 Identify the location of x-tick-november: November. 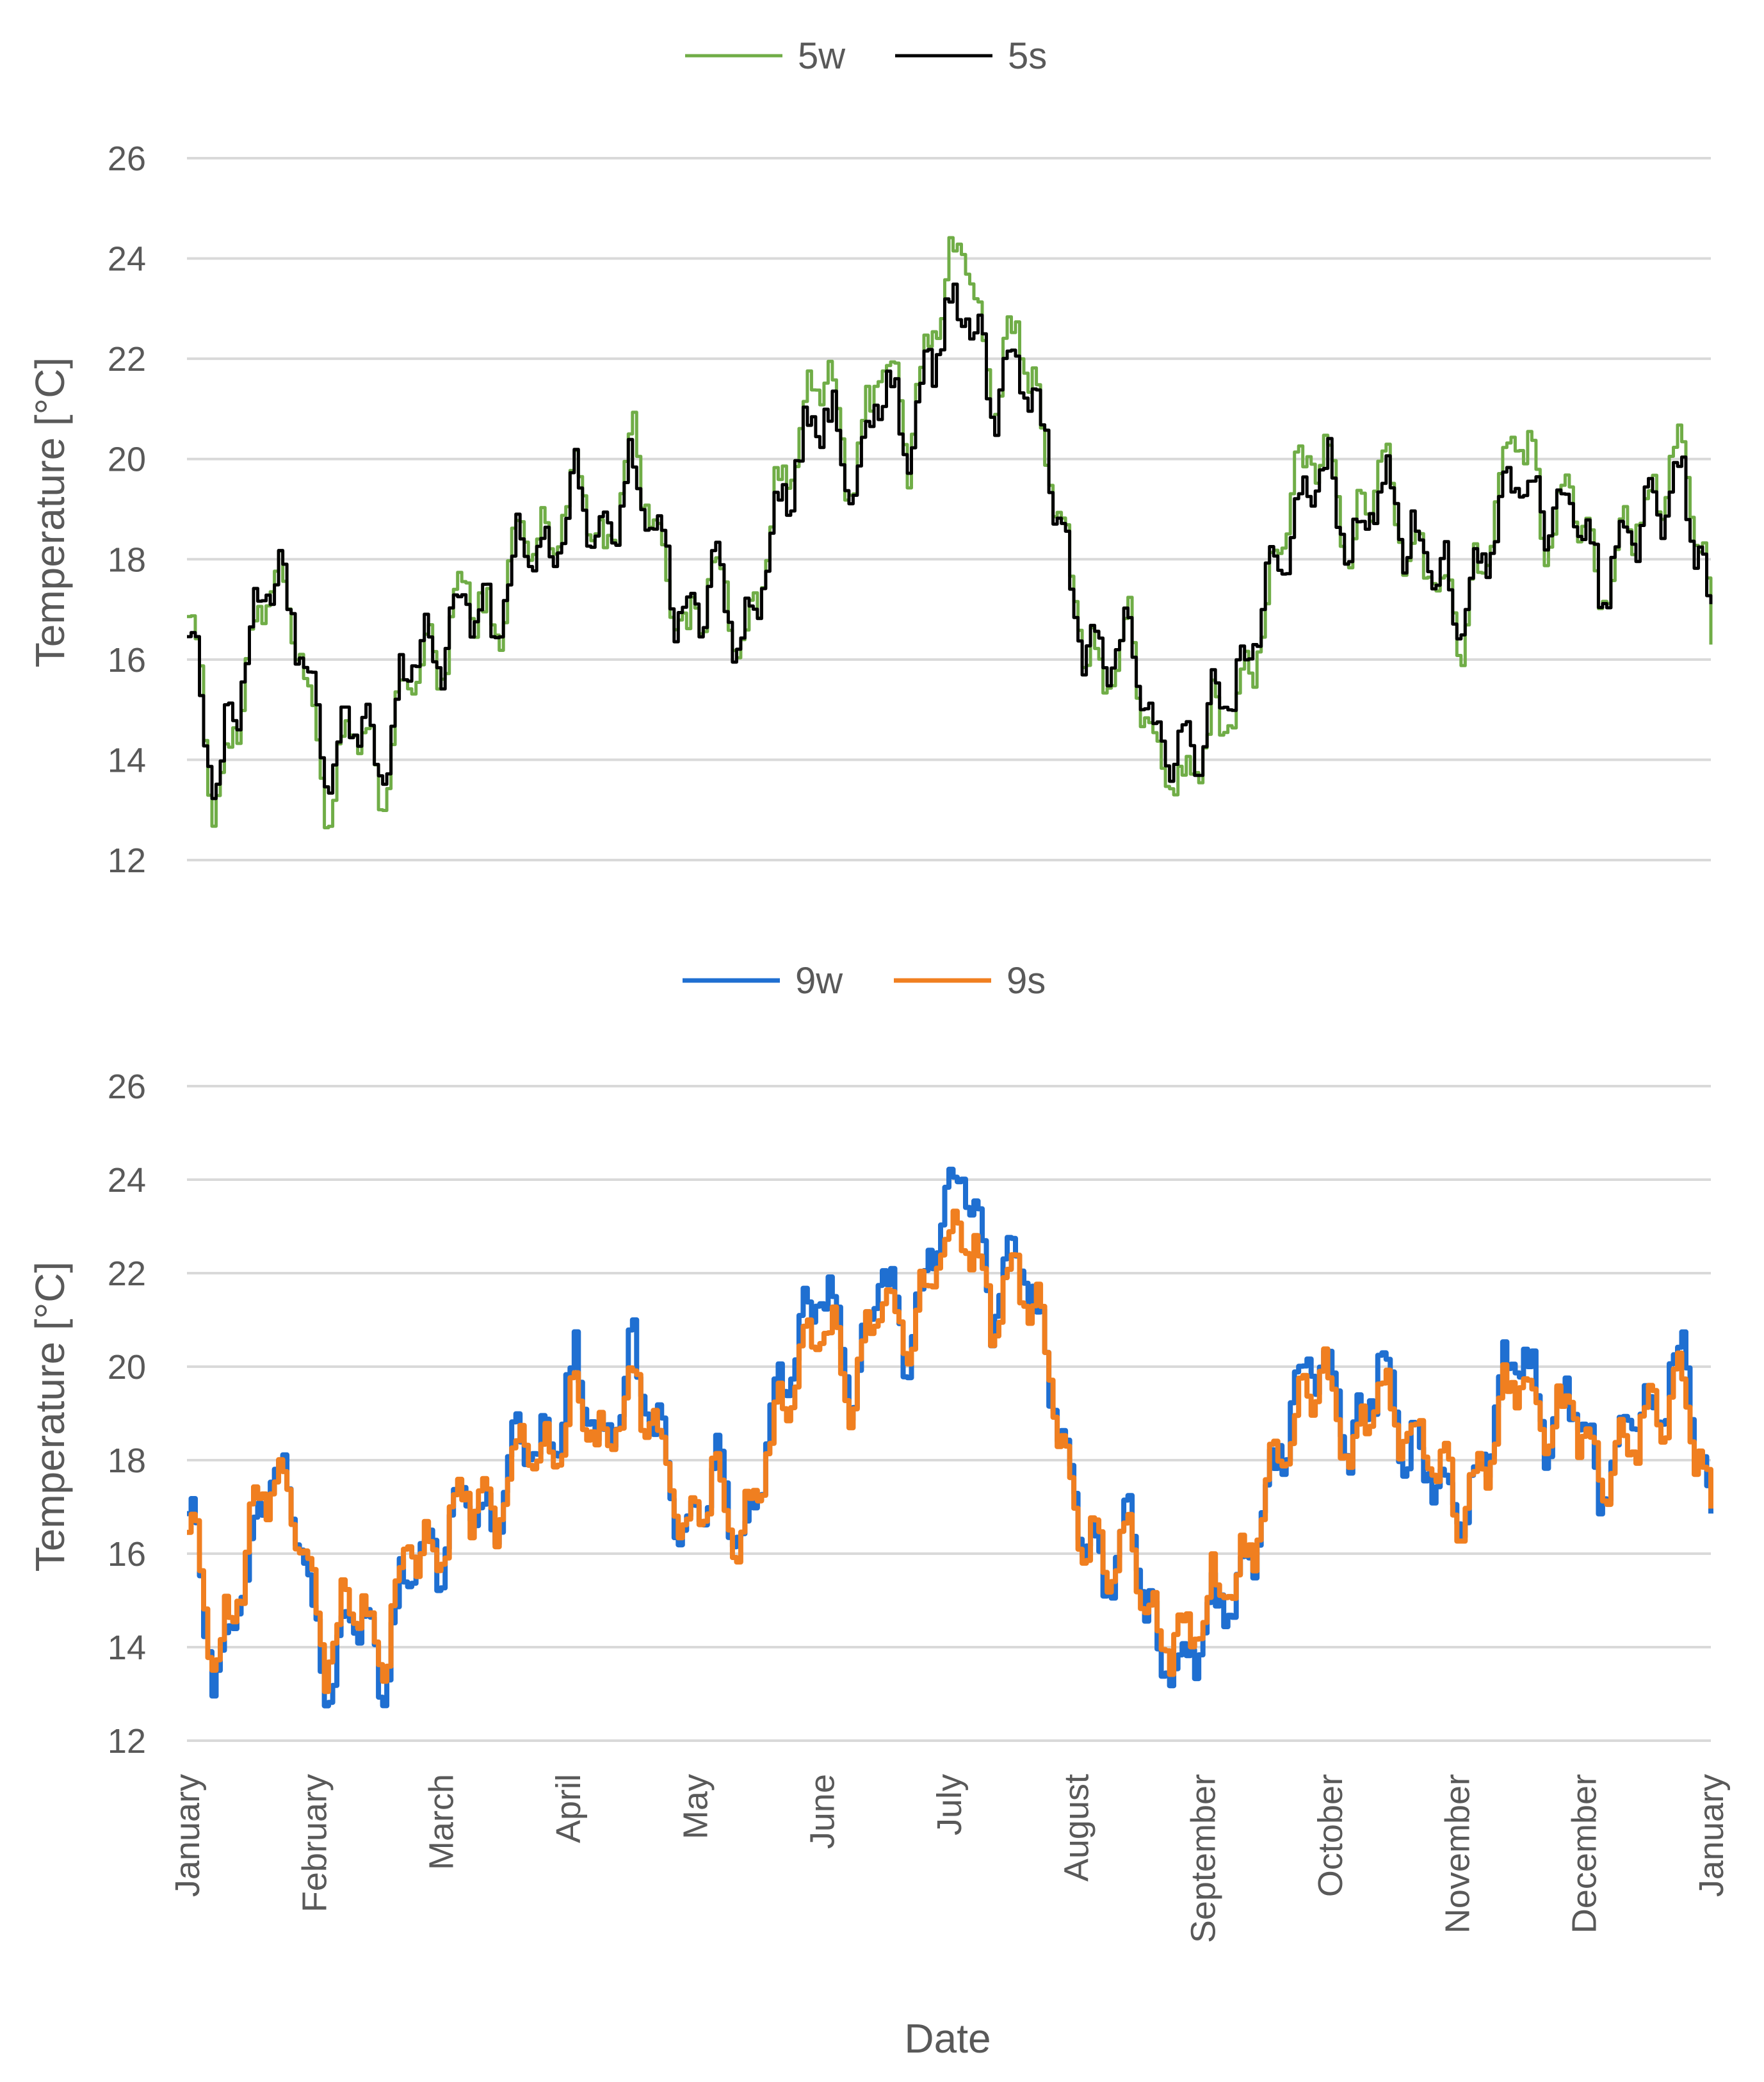
(1457, 1853).